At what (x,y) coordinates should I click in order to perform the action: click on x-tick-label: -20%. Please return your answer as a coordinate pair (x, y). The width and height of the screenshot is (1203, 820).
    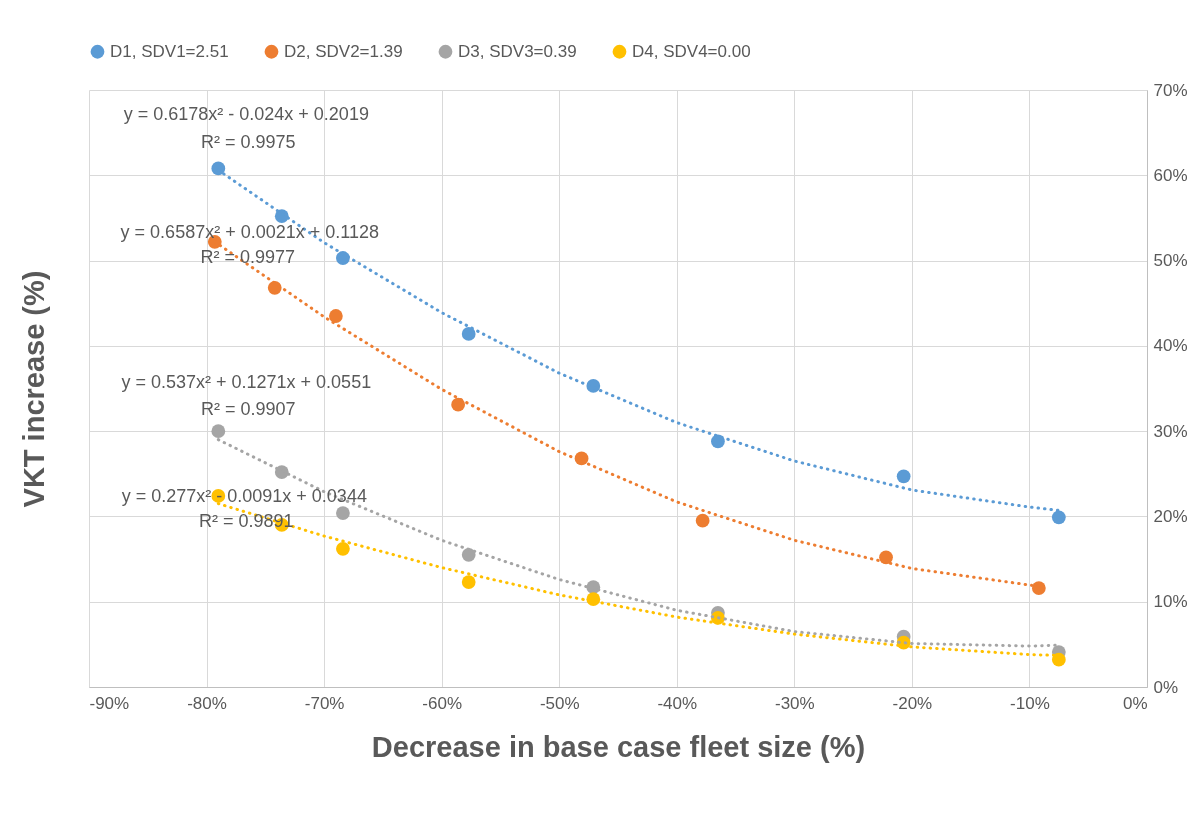
    Looking at the image, I should click on (912, 703).